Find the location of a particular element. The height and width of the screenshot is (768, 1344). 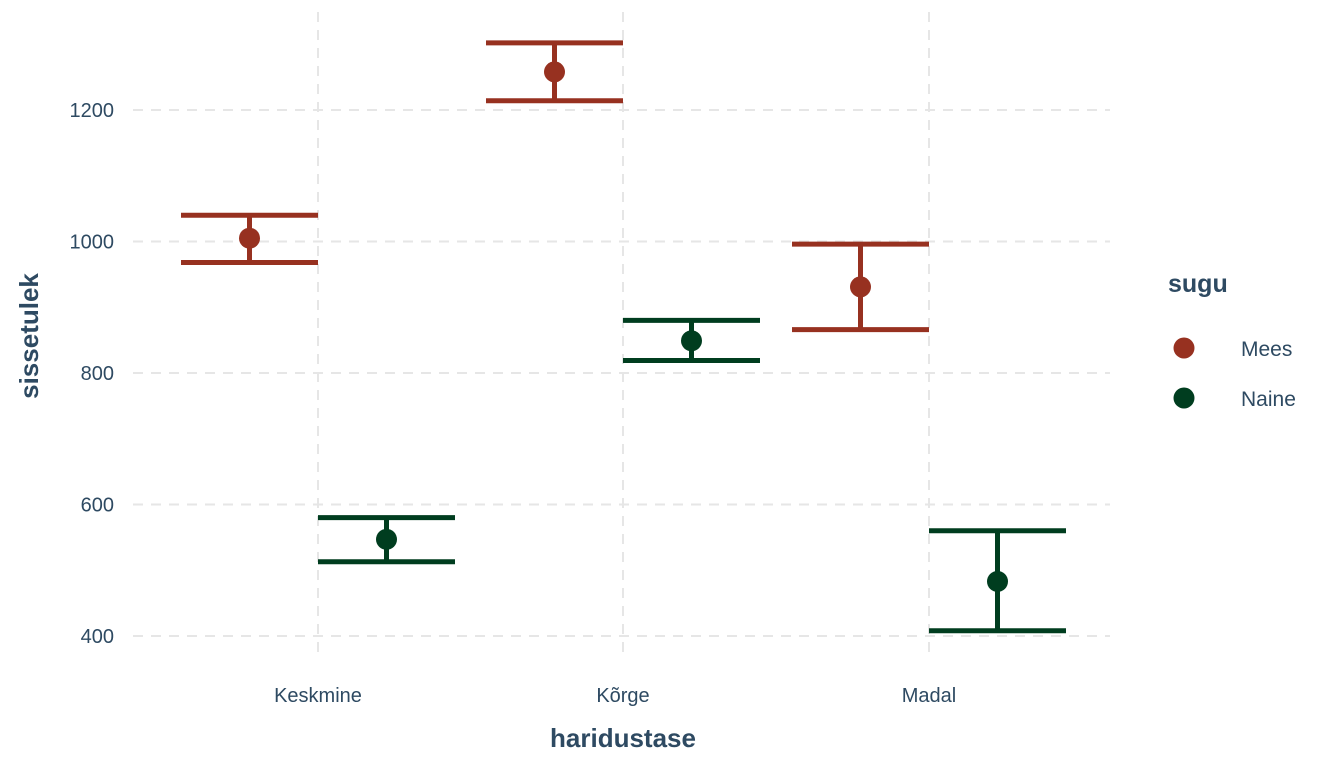

y-tick-labels: 400 600 800 1000 1200 is located at coordinates (92, 374).